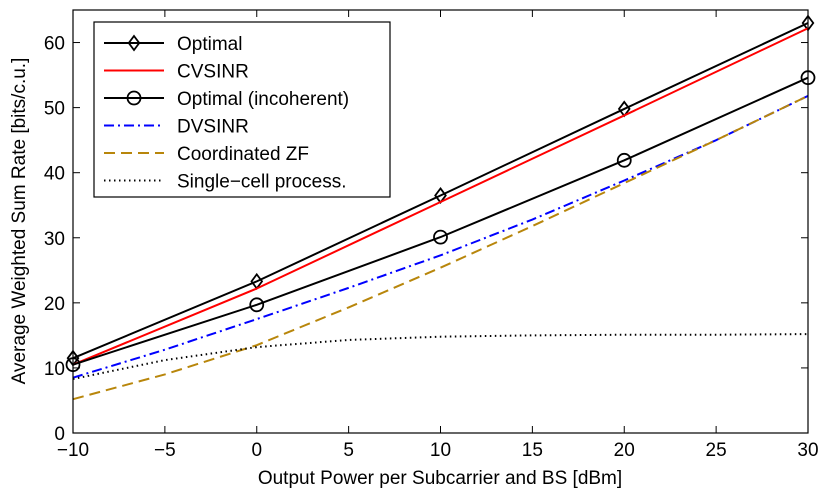 The image size is (830, 493). Describe the element at coordinates (532, 450) in the screenshot. I see `x-tick-label: 15` at that location.